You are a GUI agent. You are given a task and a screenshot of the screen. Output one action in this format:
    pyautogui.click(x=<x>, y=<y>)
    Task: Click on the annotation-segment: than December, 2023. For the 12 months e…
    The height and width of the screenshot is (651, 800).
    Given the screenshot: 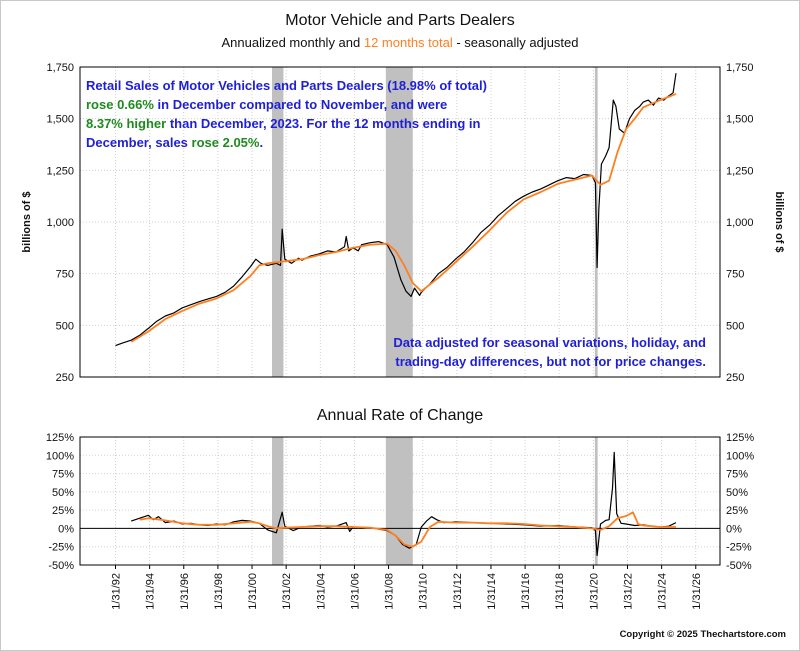 What is the action you would take?
    pyautogui.click(x=323, y=123)
    